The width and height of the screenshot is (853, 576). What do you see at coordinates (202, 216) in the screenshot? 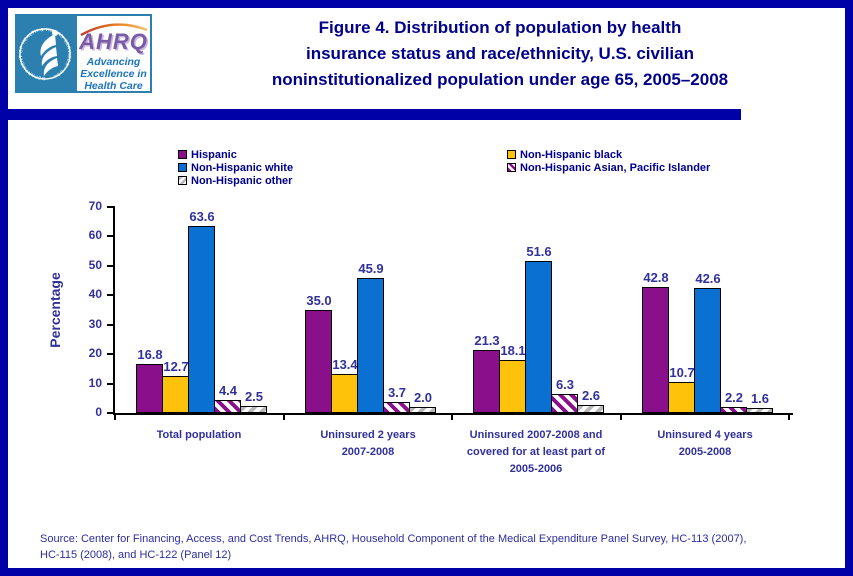
I see `bar-value-label: 63.6` at bounding box center [202, 216].